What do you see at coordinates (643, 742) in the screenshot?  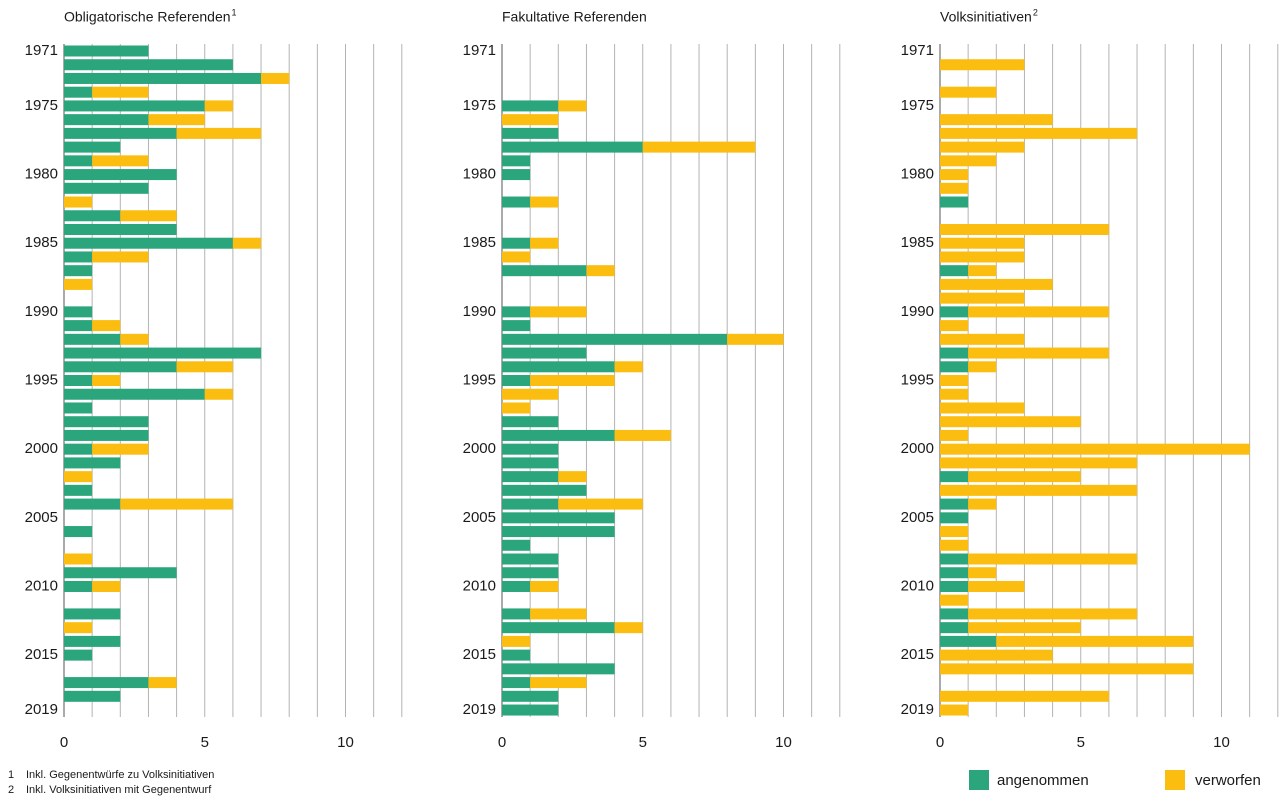 I see `x-tick-label: 5` at bounding box center [643, 742].